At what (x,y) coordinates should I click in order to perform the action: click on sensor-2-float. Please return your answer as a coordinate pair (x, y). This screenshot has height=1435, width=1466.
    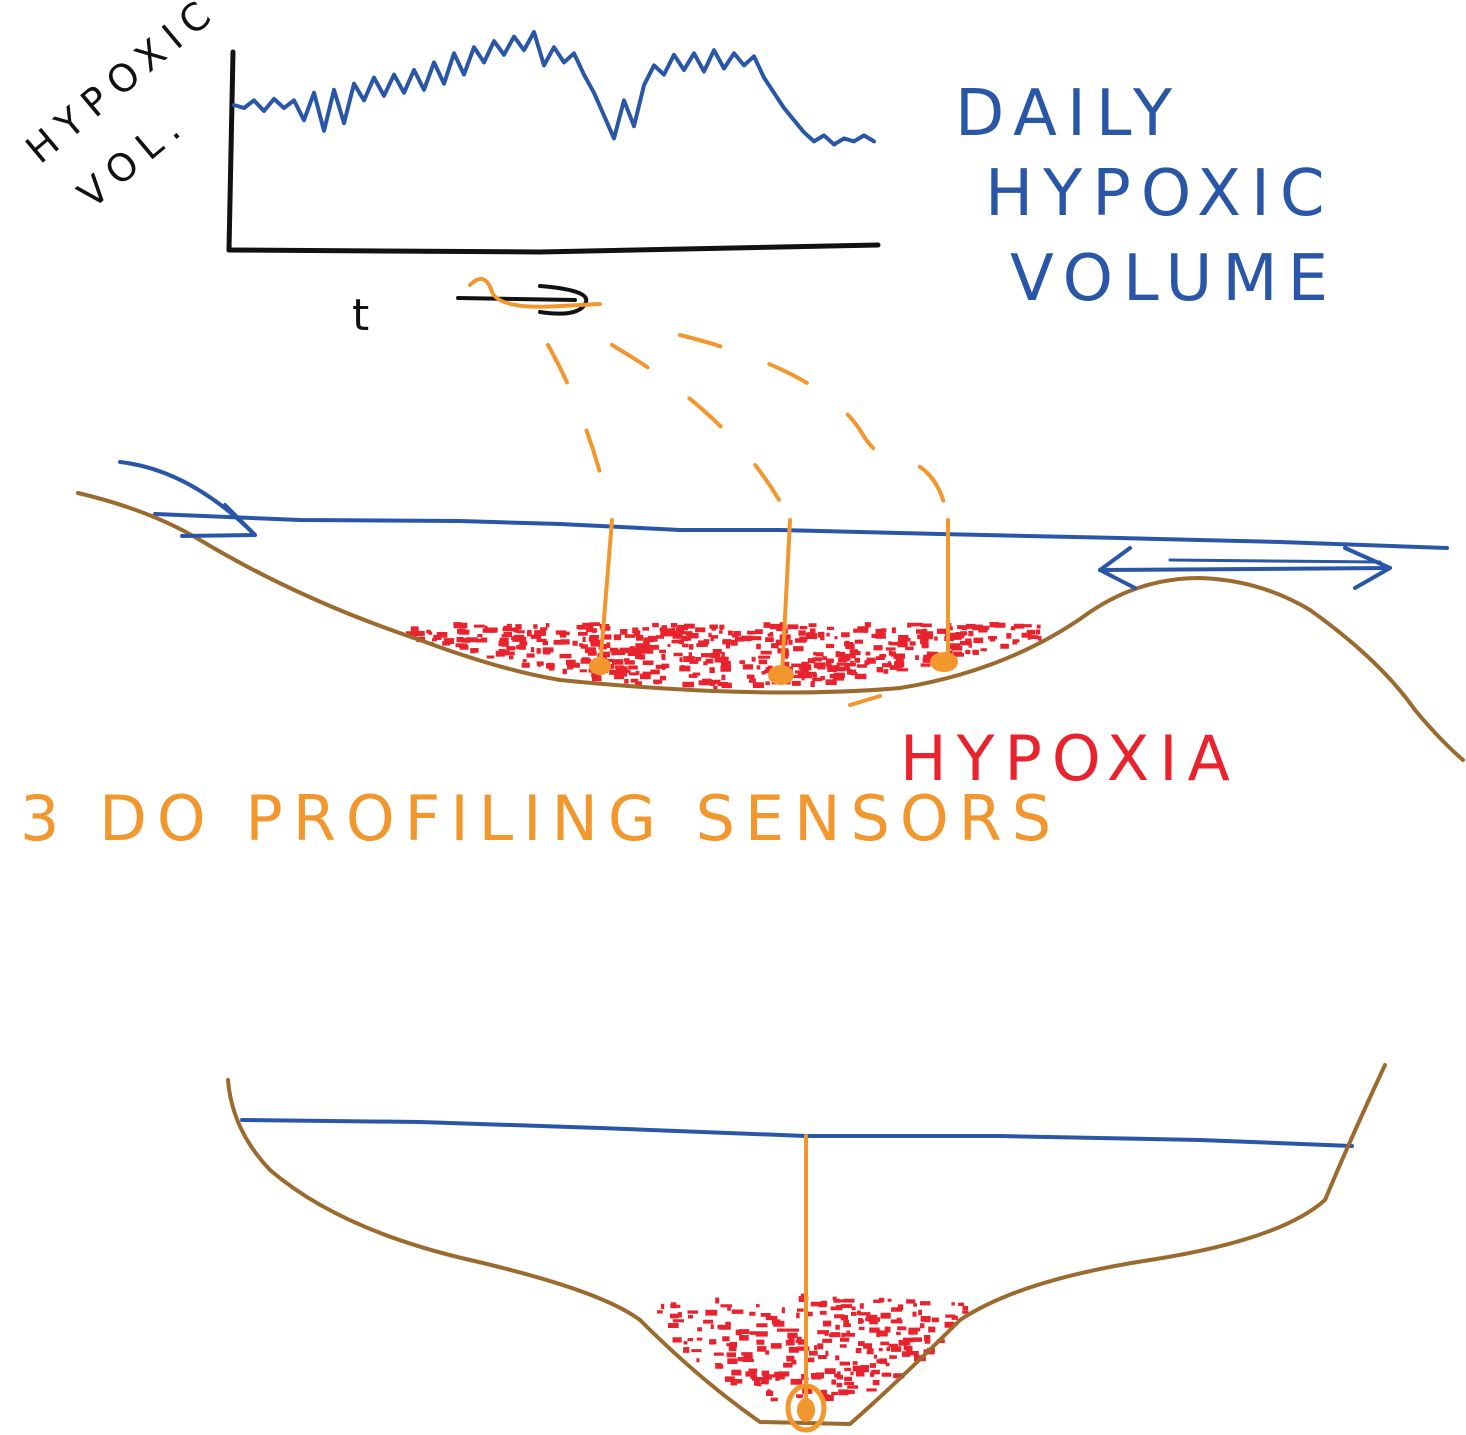
    Looking at the image, I should click on (781, 675).